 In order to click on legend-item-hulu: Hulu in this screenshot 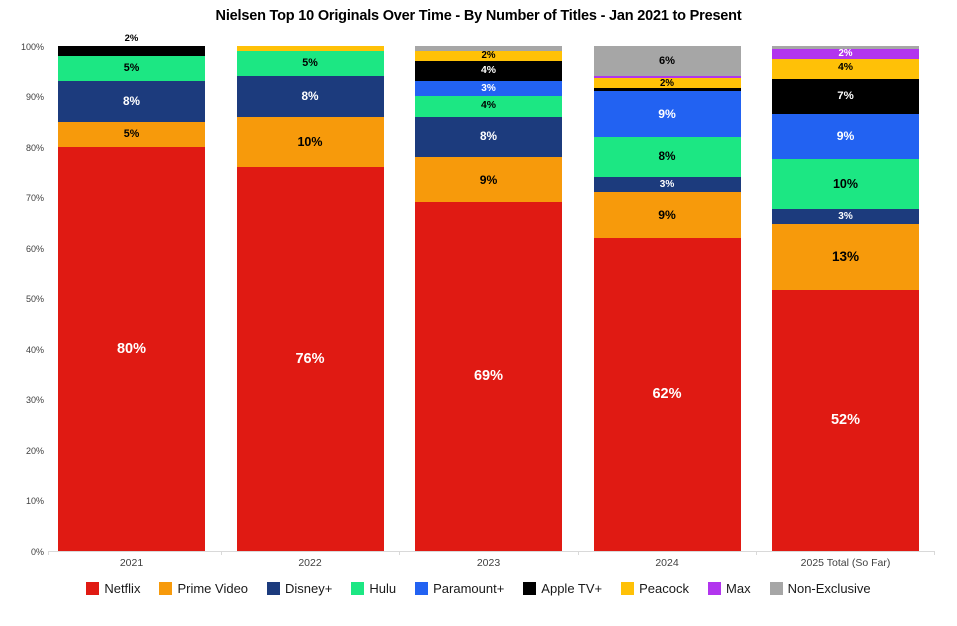, I will do `click(373, 588)`.